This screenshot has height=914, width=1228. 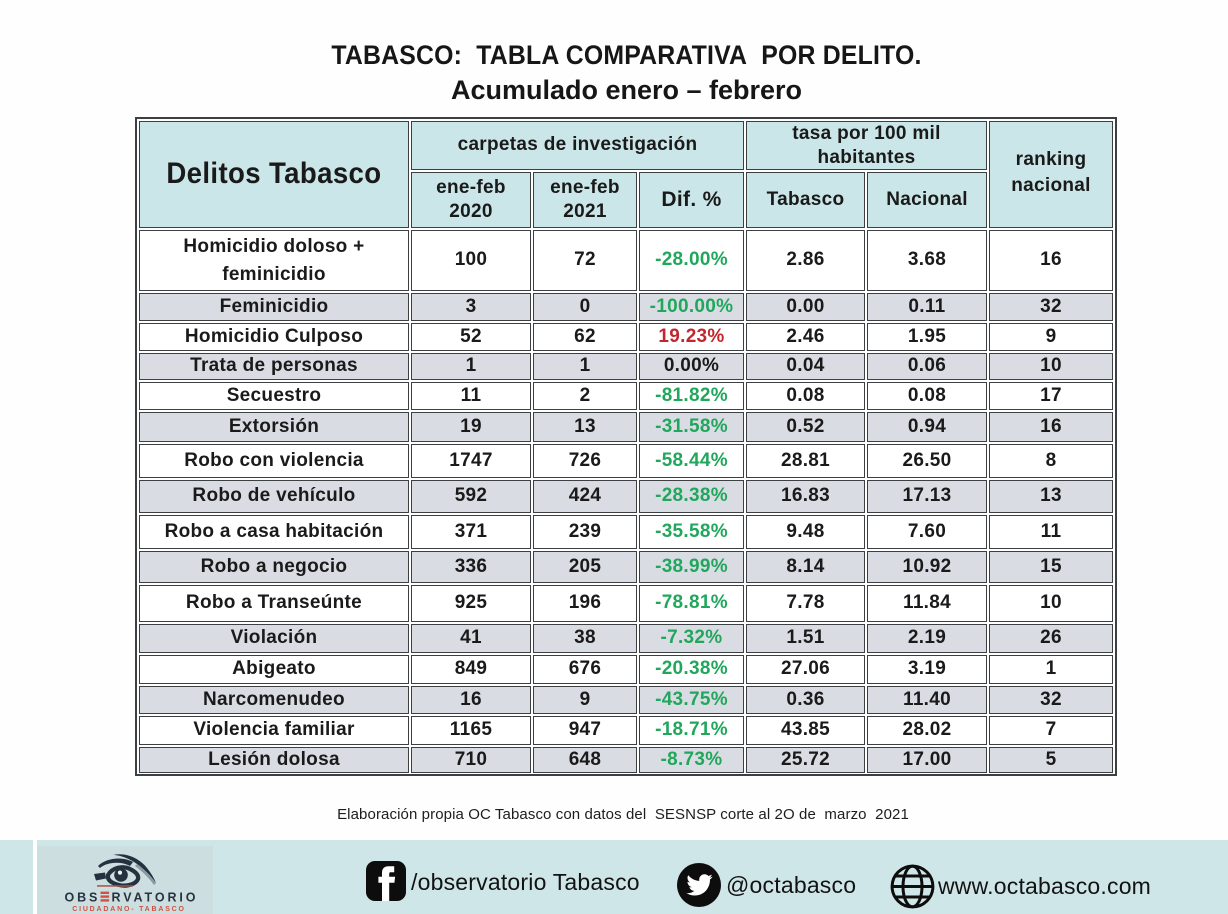 What do you see at coordinates (129, 909) in the screenshot?
I see `svg-text: CIUDADANO- TABASCO` at bounding box center [129, 909].